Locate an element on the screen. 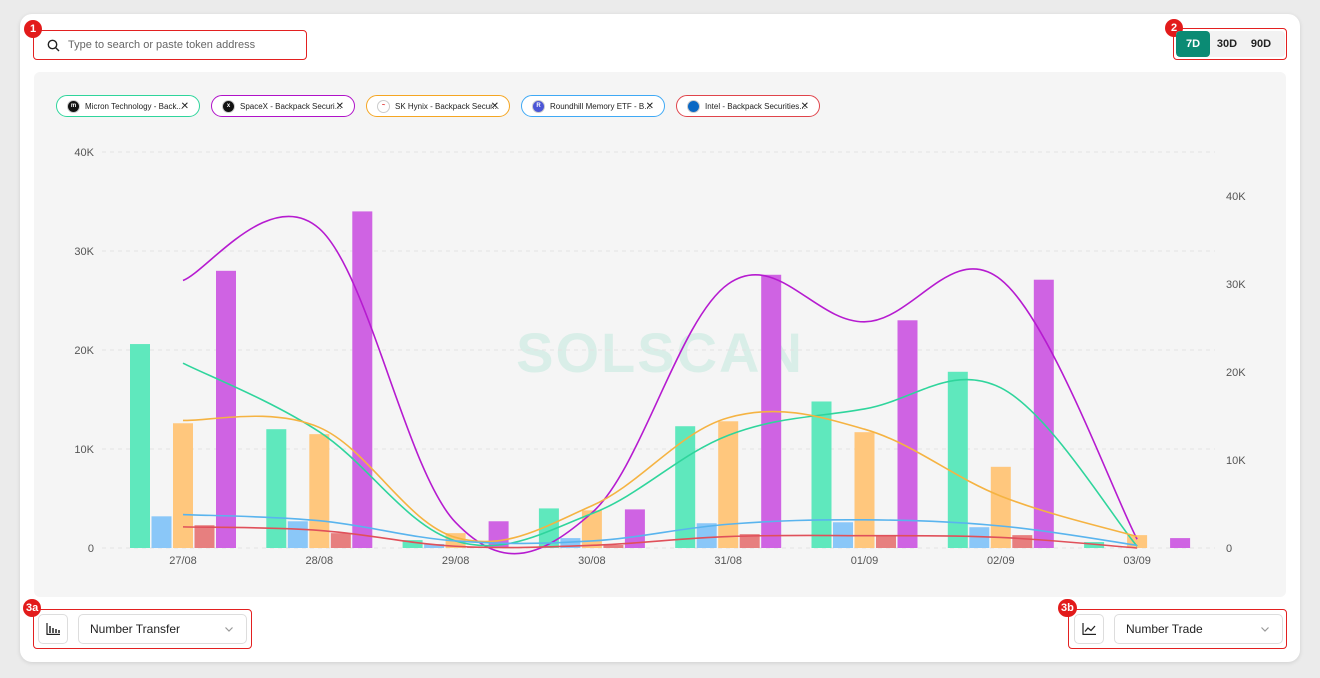  spacex-logo-icon: x is located at coordinates (228, 106).